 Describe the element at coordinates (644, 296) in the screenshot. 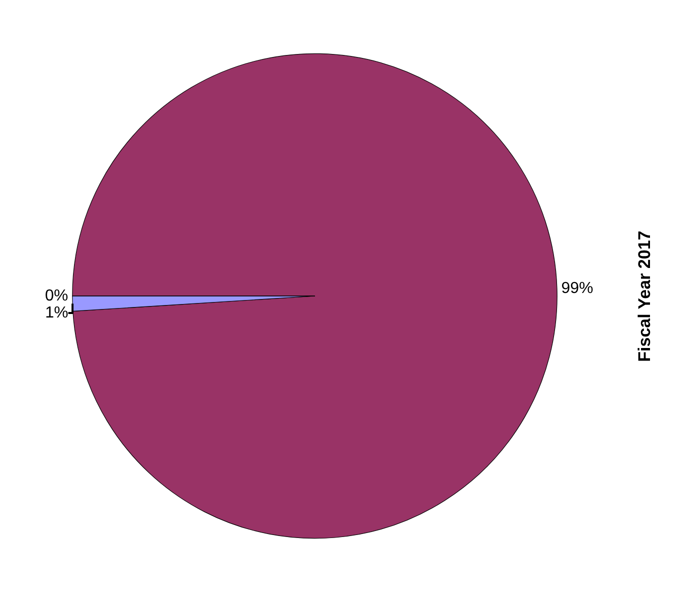

I see `text: Fiscal Year 2017` at that location.